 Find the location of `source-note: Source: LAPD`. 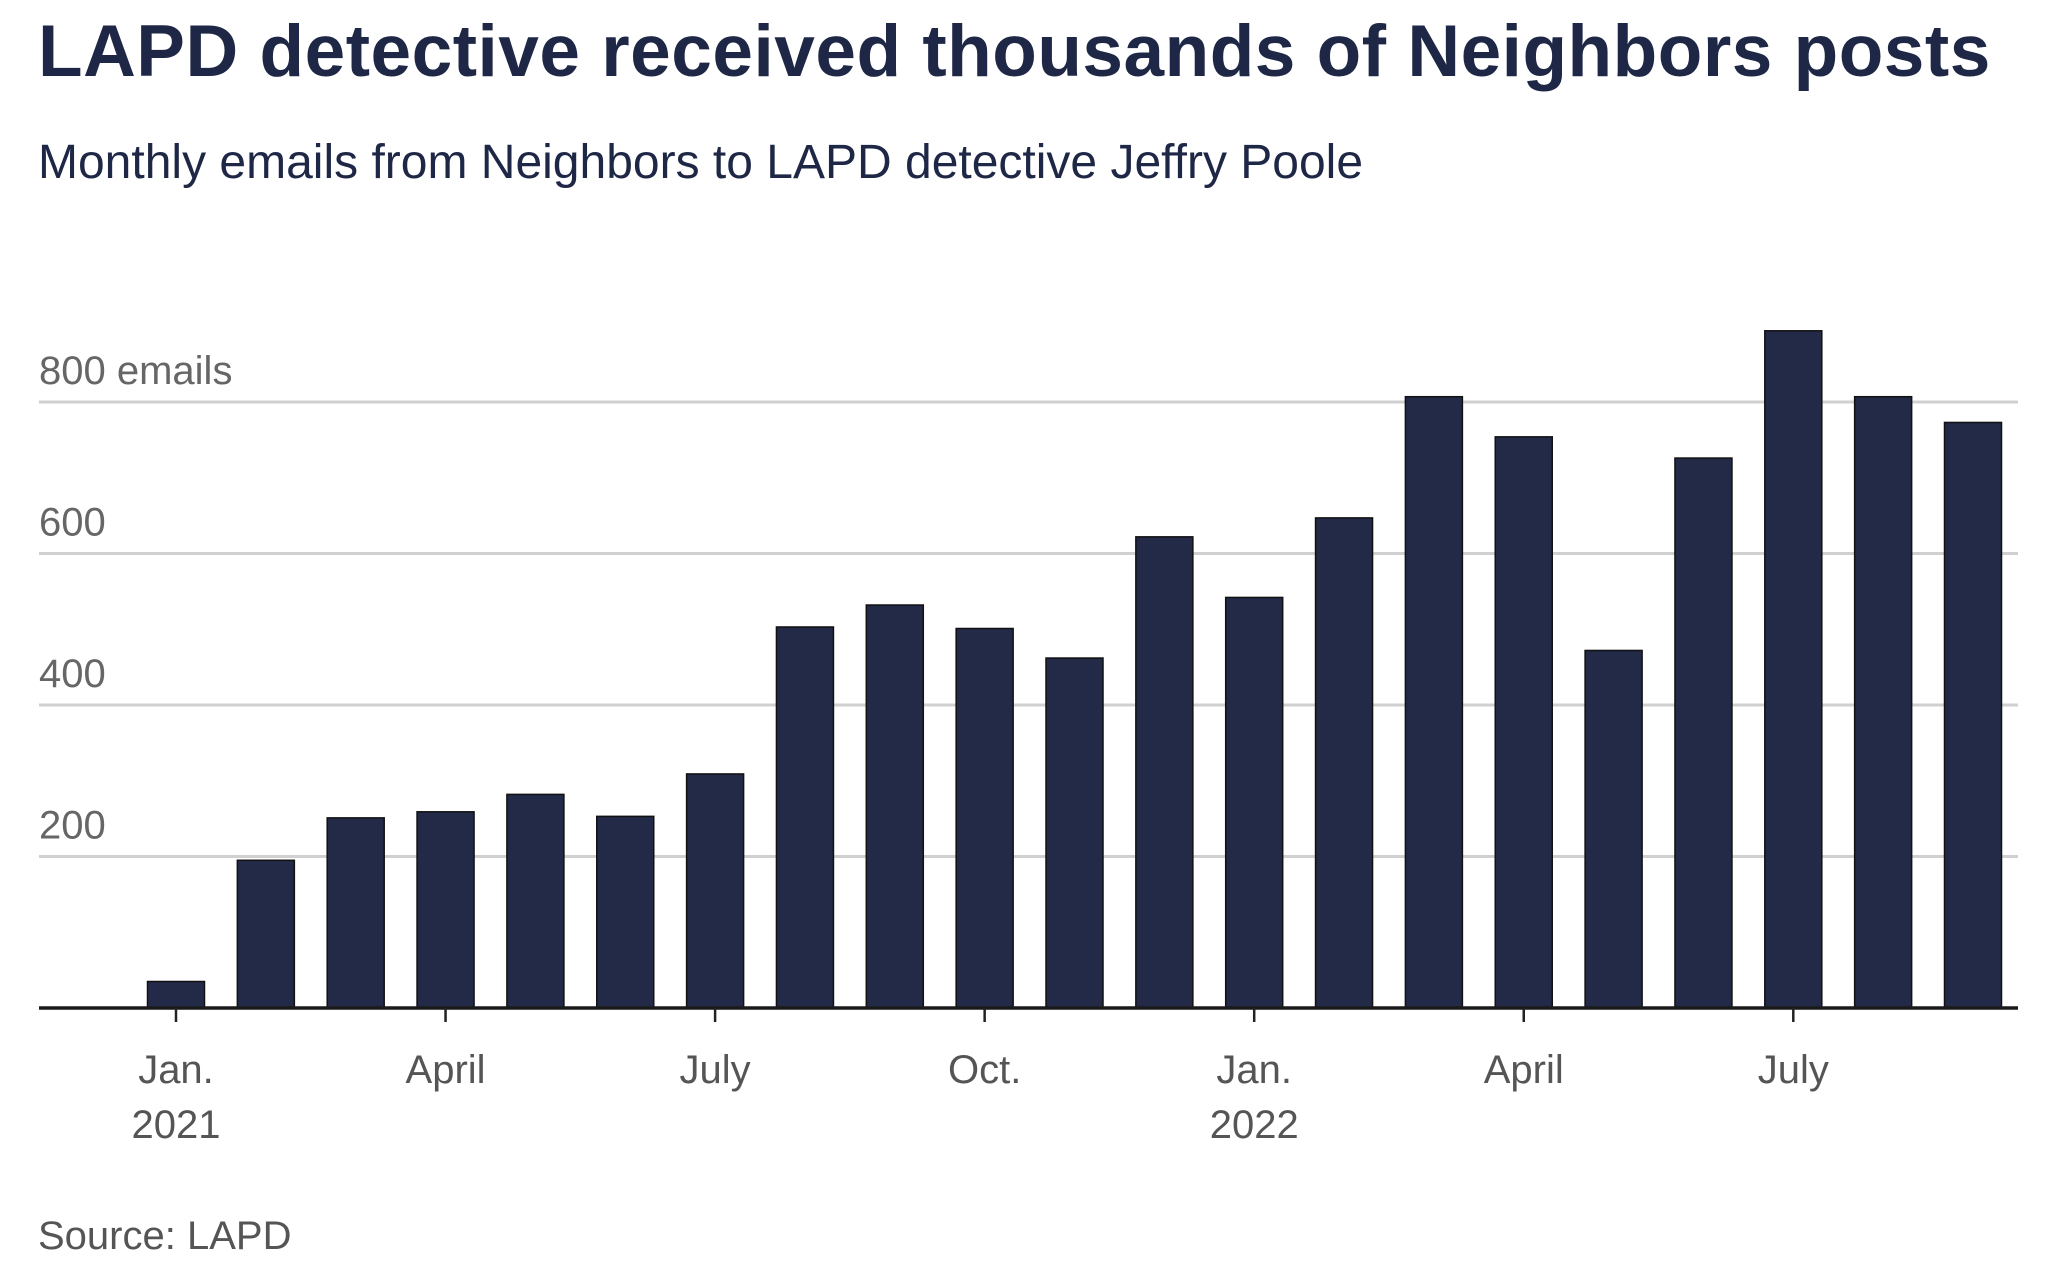

source-note: Source: LAPD is located at coordinates (165, 1236).